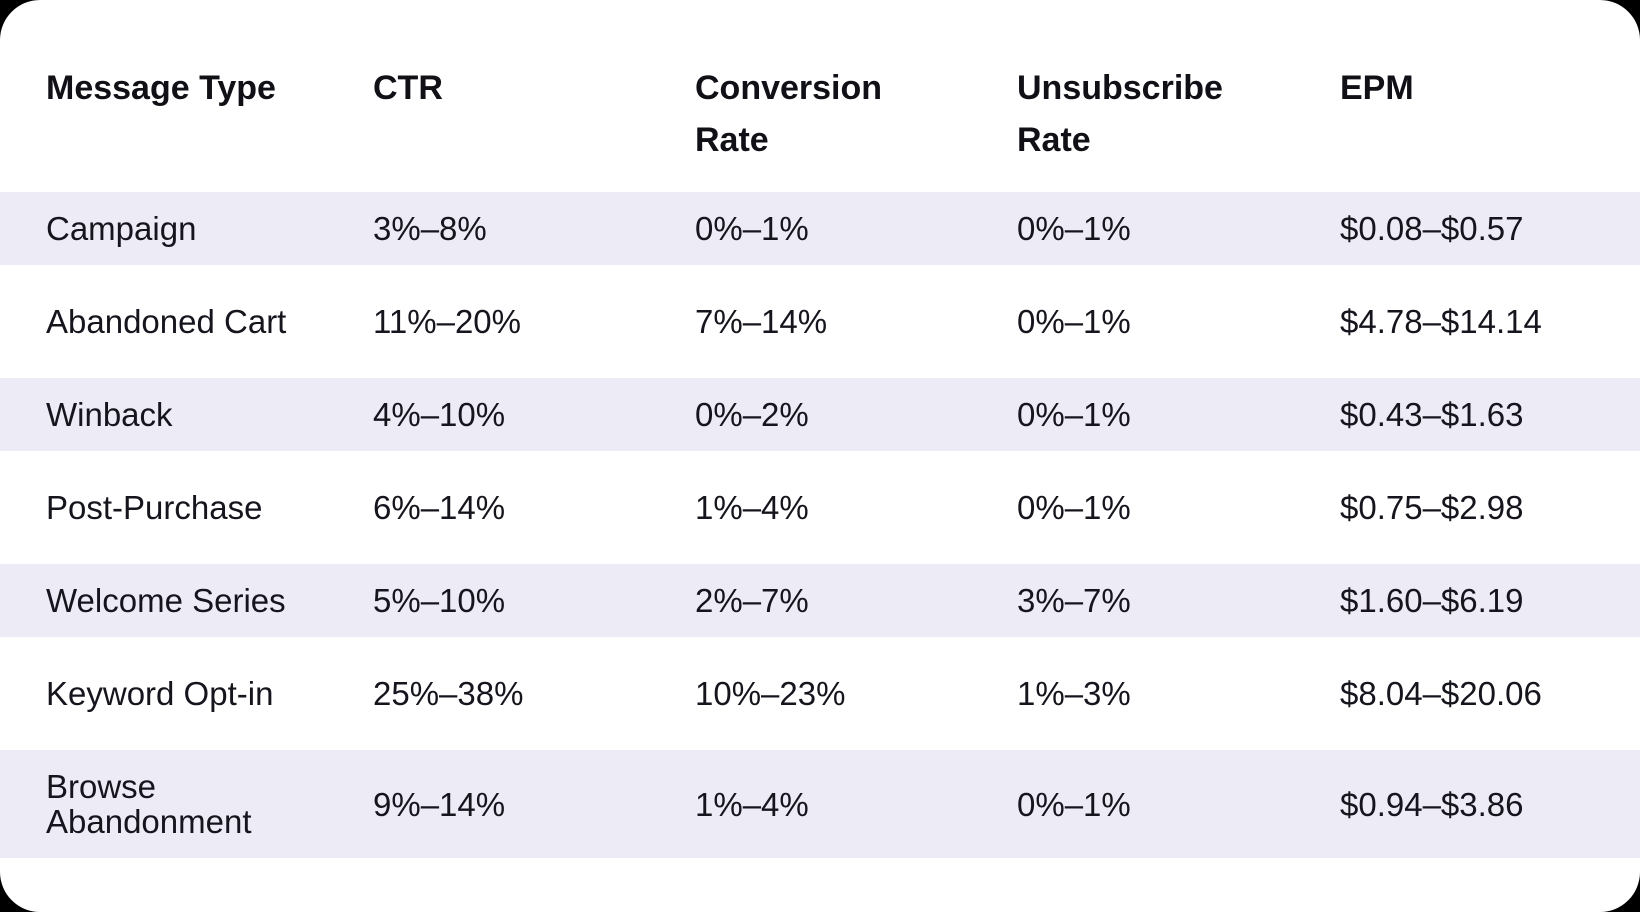 The width and height of the screenshot is (1640, 912). Describe the element at coordinates (752, 228) in the screenshot. I see `cell-conversion-rate: 0%–1%` at that location.